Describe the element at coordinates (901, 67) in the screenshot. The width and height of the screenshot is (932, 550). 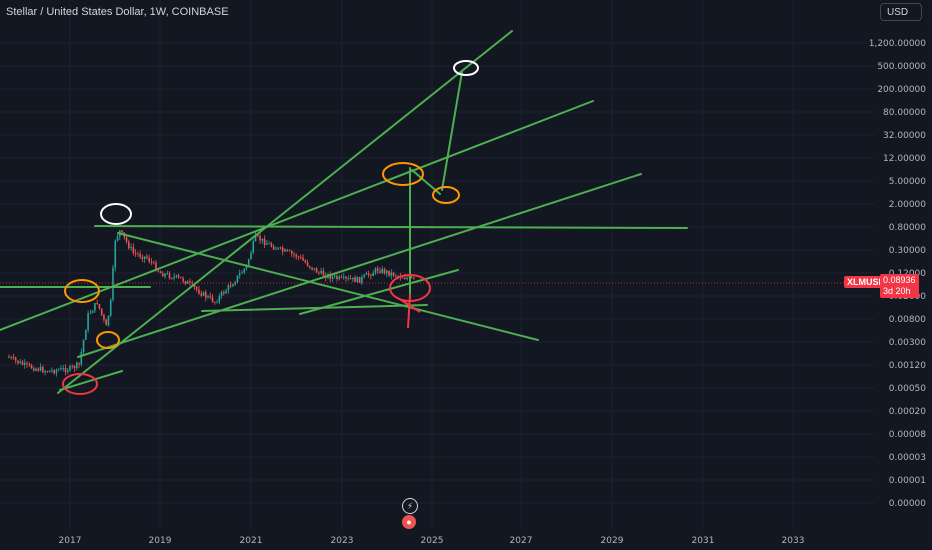
I see `y-tick-label: 500.00000` at that location.